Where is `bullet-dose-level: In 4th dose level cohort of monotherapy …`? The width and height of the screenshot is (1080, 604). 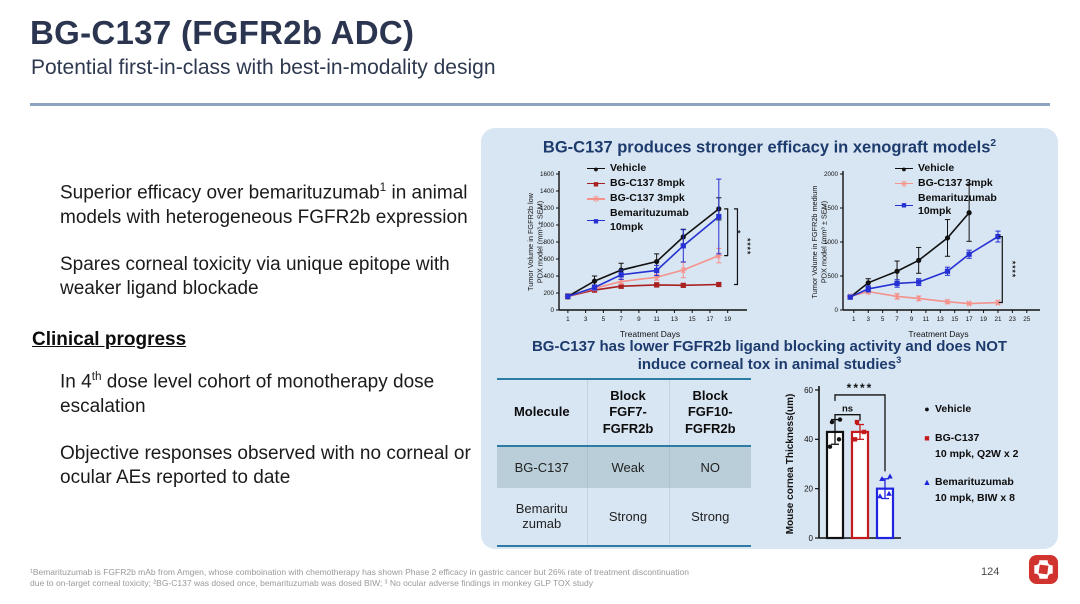
bullet-dose-level: In 4th dose level cohort of monotherapy … is located at coordinates (257, 394).